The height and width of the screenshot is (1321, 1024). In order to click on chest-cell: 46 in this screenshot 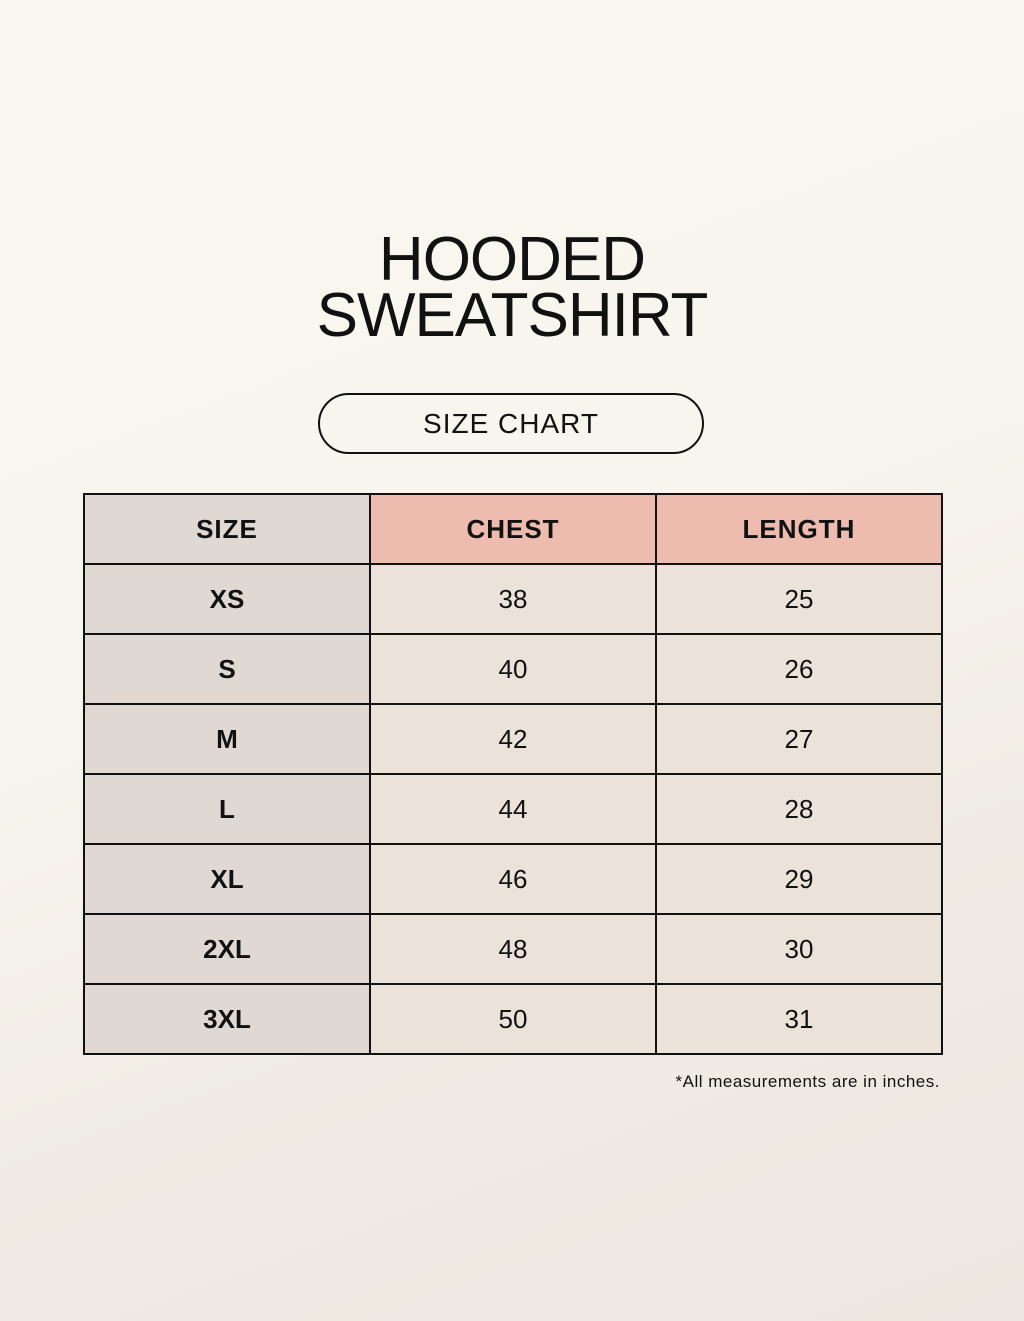, I will do `click(513, 879)`.